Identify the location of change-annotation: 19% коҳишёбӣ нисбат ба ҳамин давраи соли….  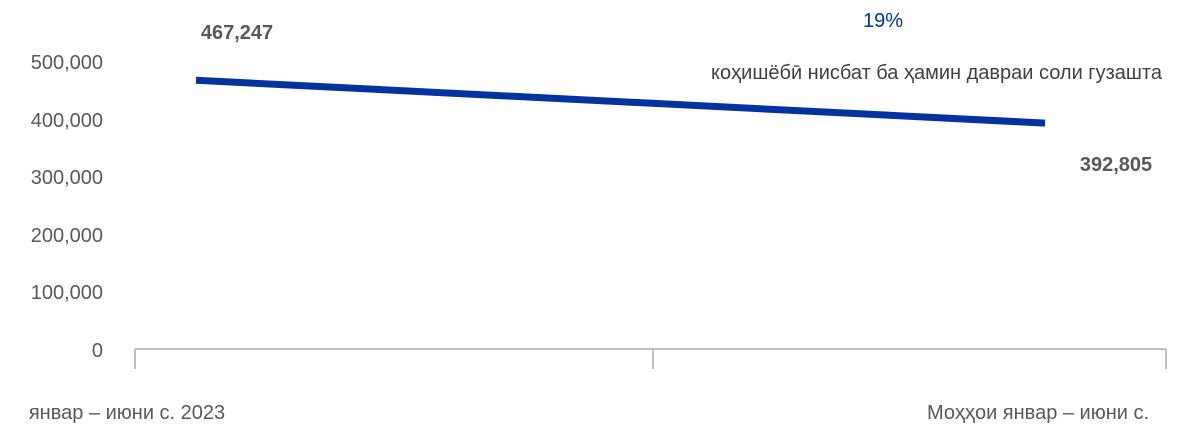
(937, 47).